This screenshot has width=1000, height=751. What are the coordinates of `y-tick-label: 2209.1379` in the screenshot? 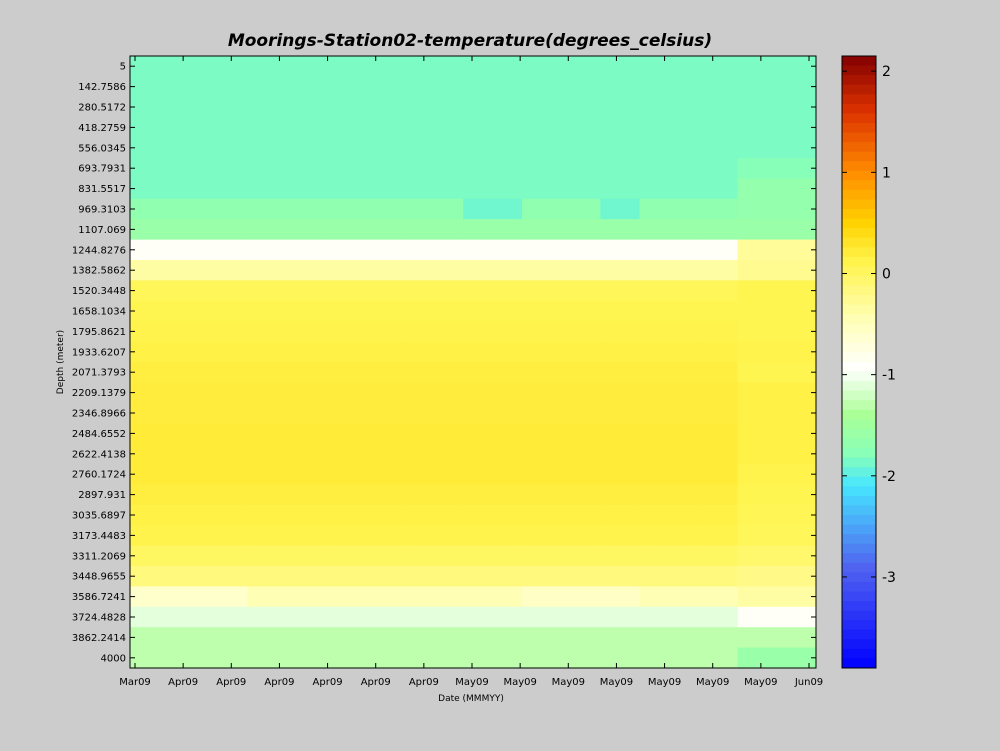 It's located at (99, 393).